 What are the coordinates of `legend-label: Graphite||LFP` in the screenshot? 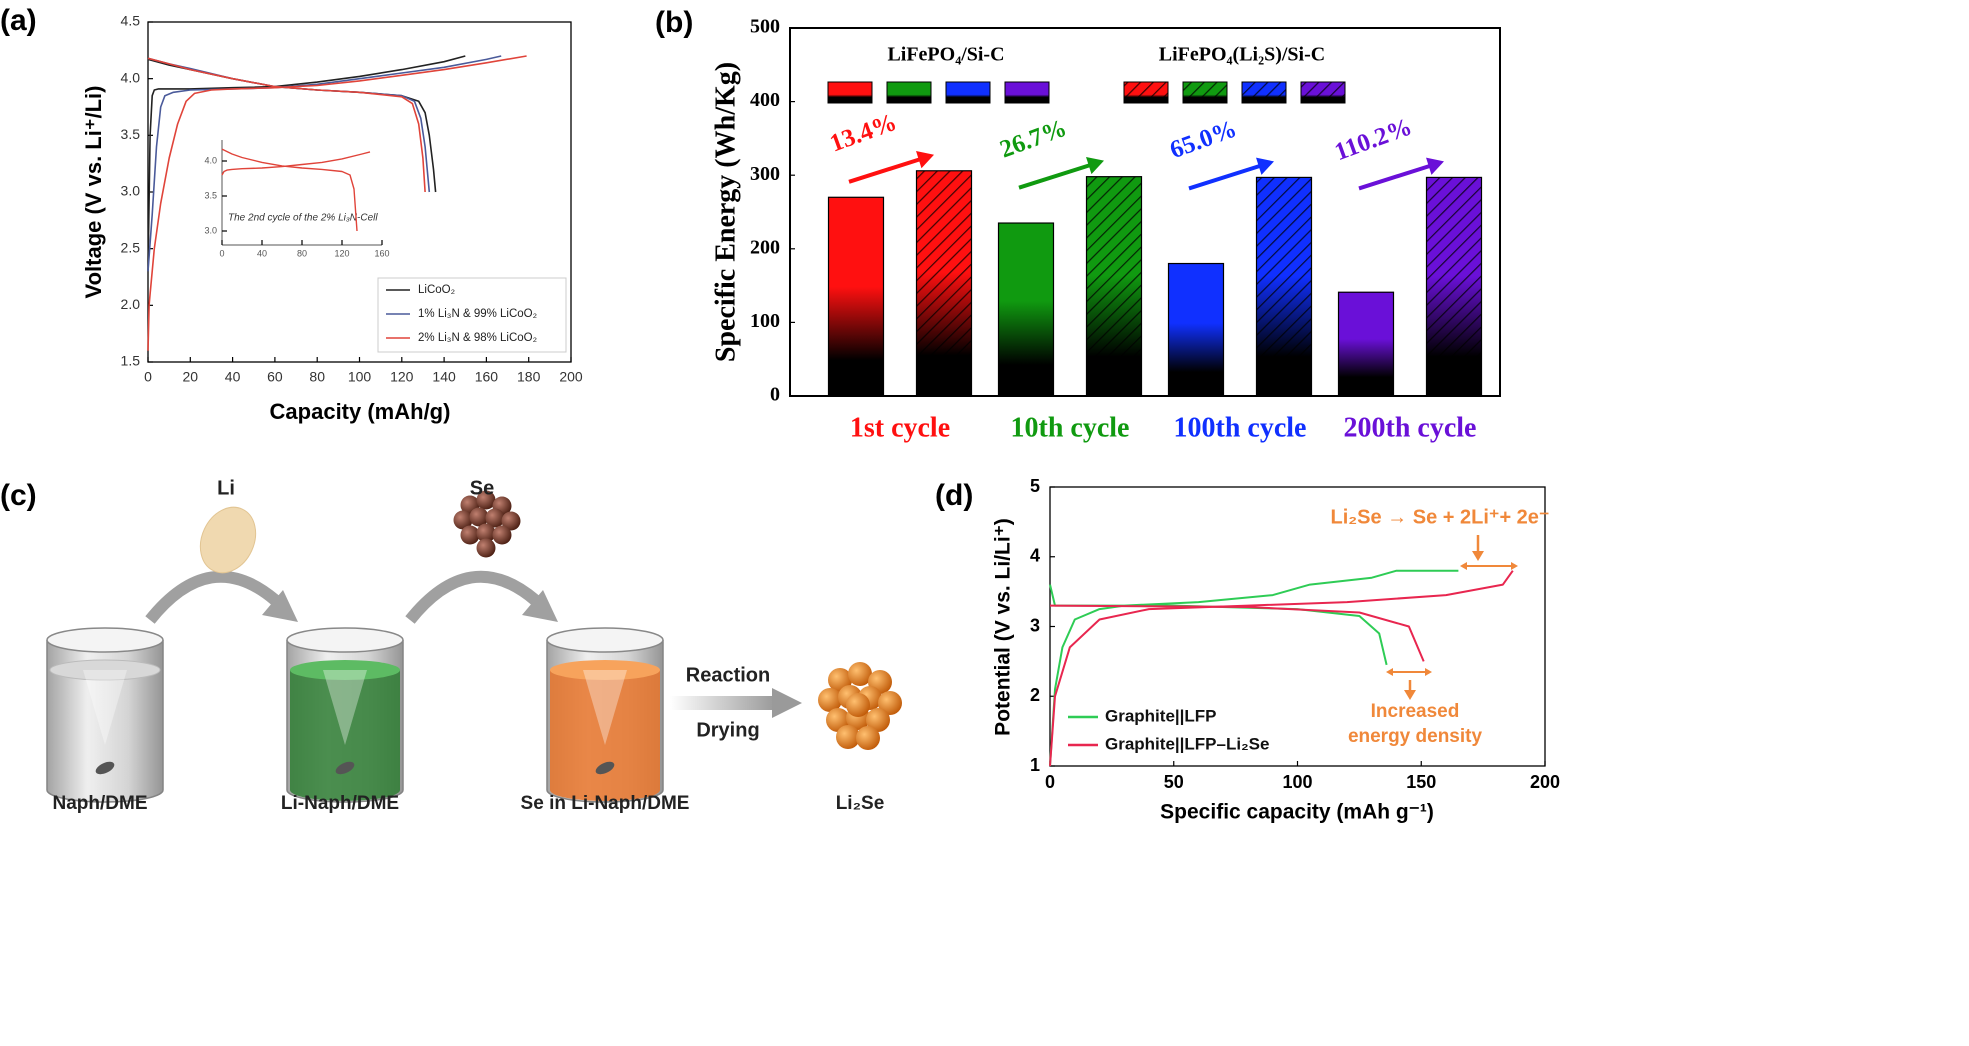 It's located at (1161, 715).